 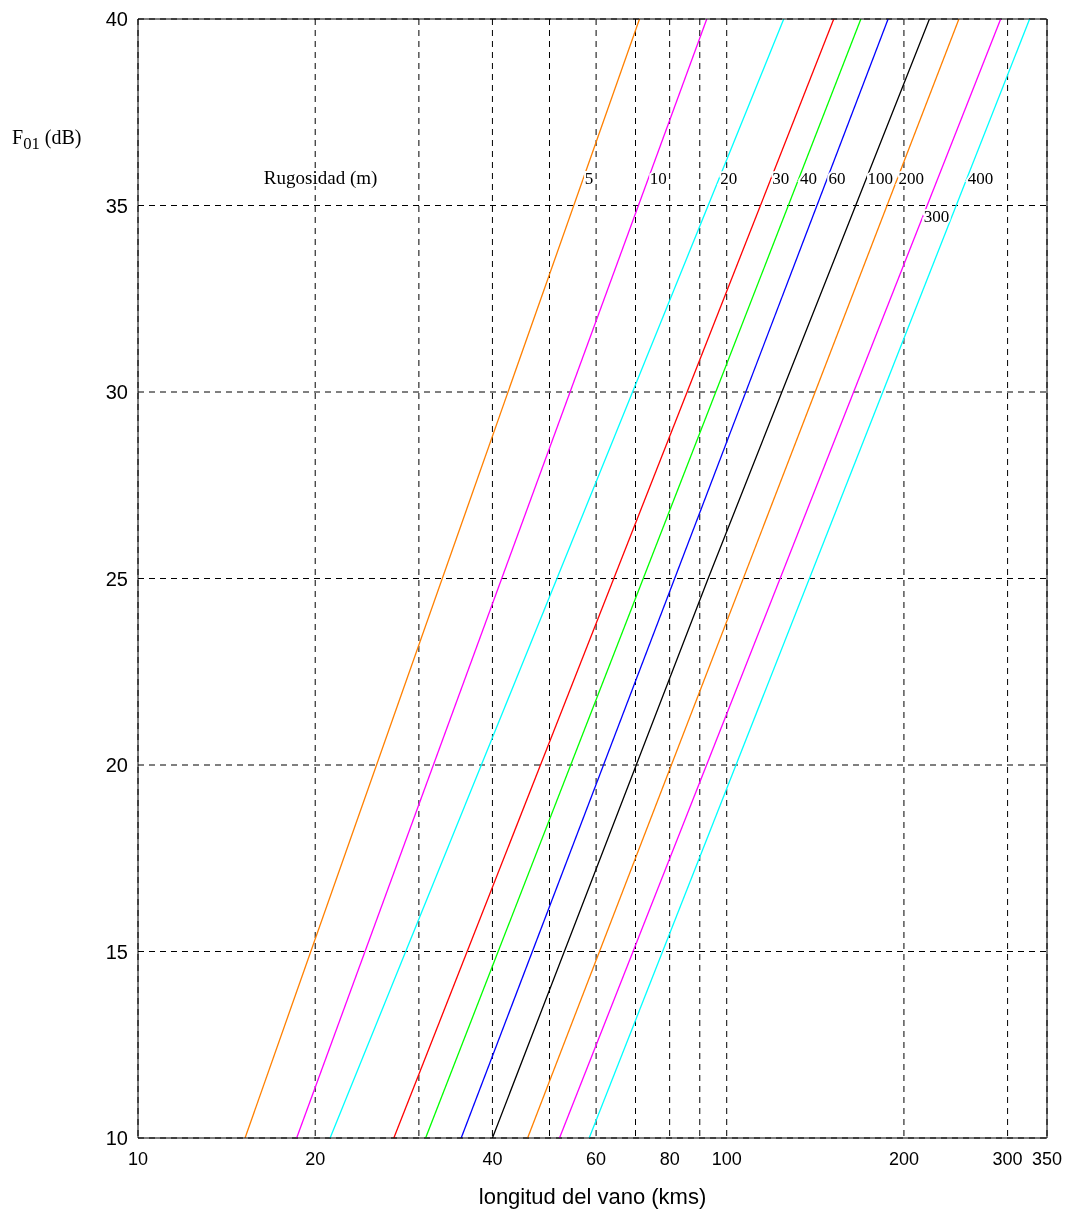 What do you see at coordinates (936, 216) in the screenshot?
I see `series-label: 300` at bounding box center [936, 216].